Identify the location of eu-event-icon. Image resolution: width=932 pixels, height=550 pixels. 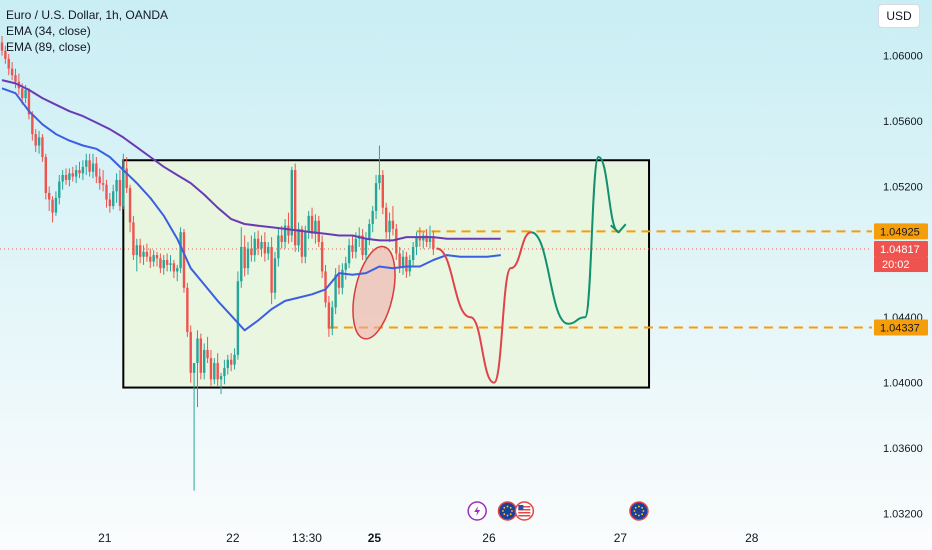
(507, 511).